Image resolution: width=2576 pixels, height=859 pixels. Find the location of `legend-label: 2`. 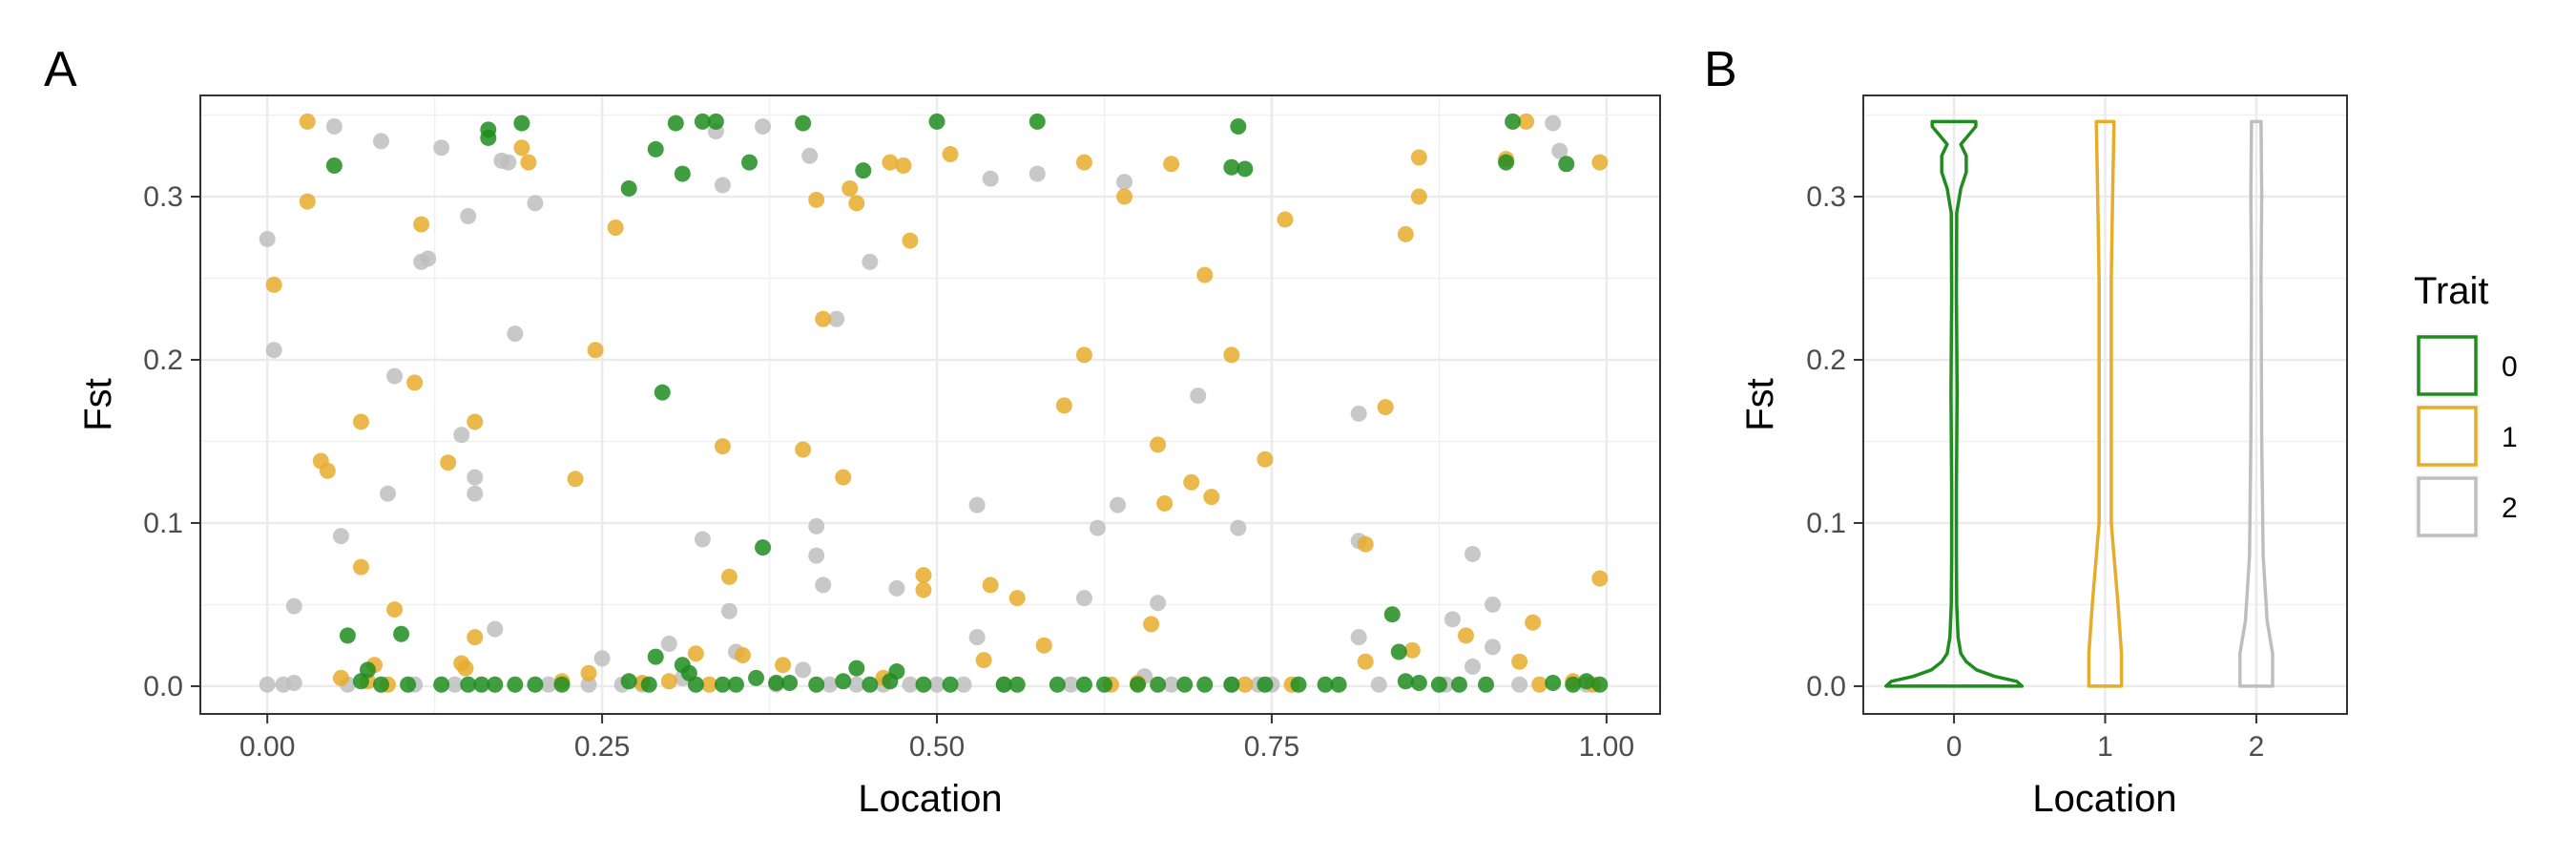

legend-label: 2 is located at coordinates (2510, 508).